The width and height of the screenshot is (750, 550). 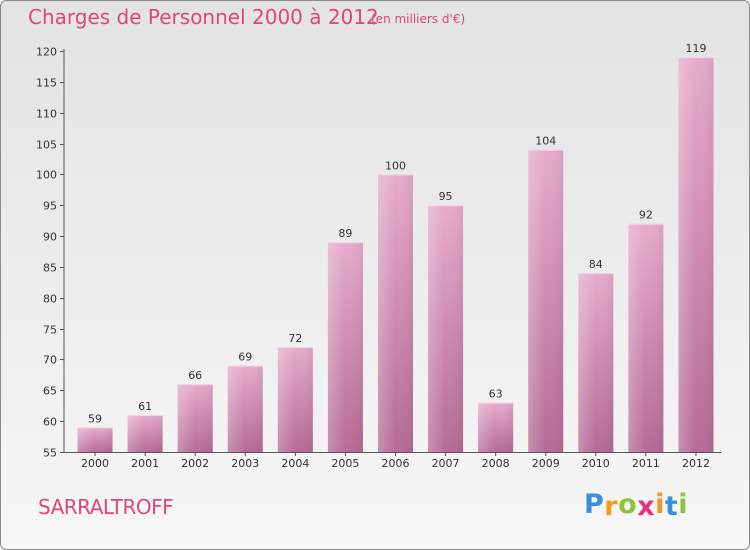 I want to click on y-tick-label: 80, so click(x=50, y=299).